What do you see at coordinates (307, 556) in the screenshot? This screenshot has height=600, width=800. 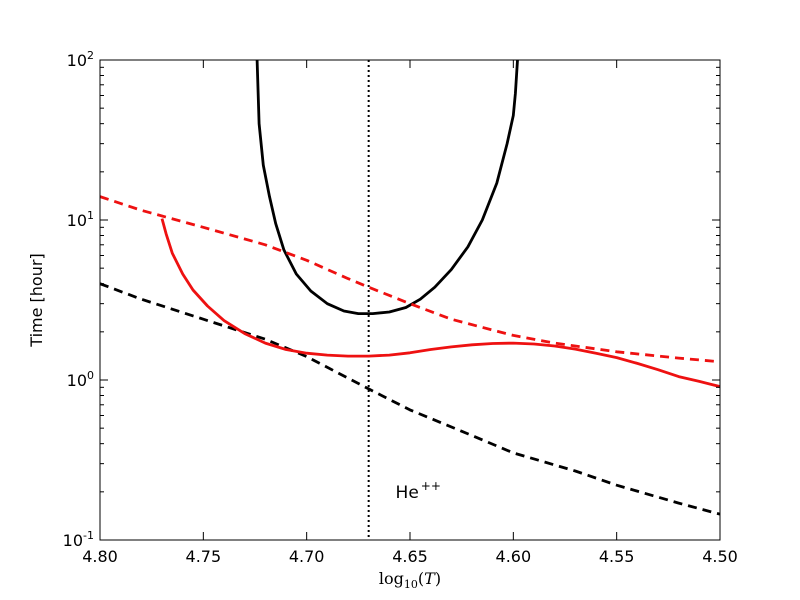 I see `x-tick-label: 4.70` at bounding box center [307, 556].